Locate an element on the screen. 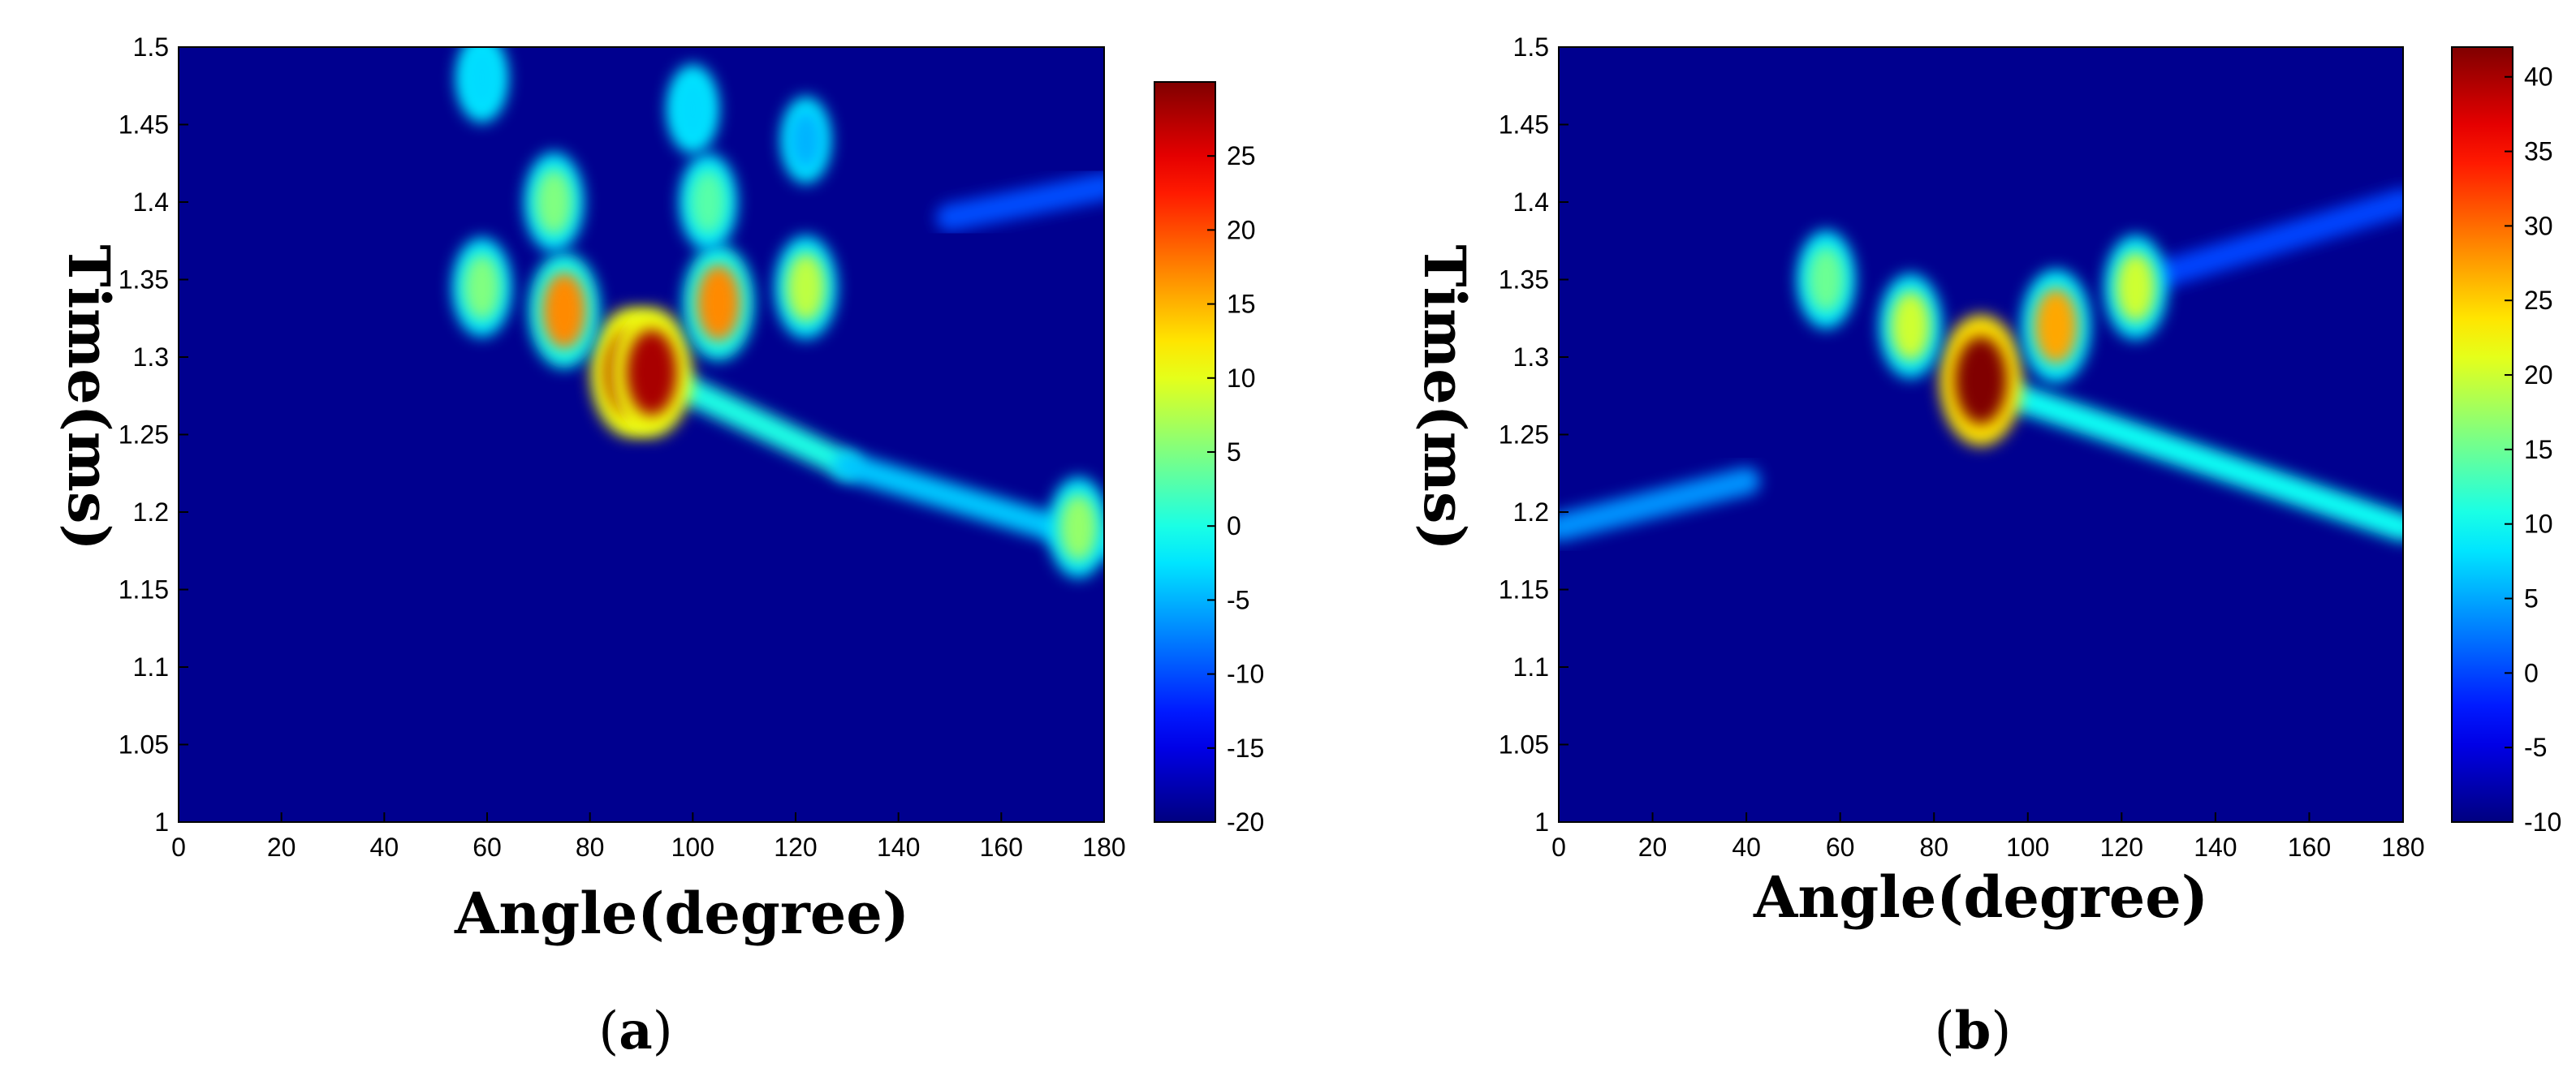 The width and height of the screenshot is (2576, 1072). panel-label: (b) is located at coordinates (1973, 1031).